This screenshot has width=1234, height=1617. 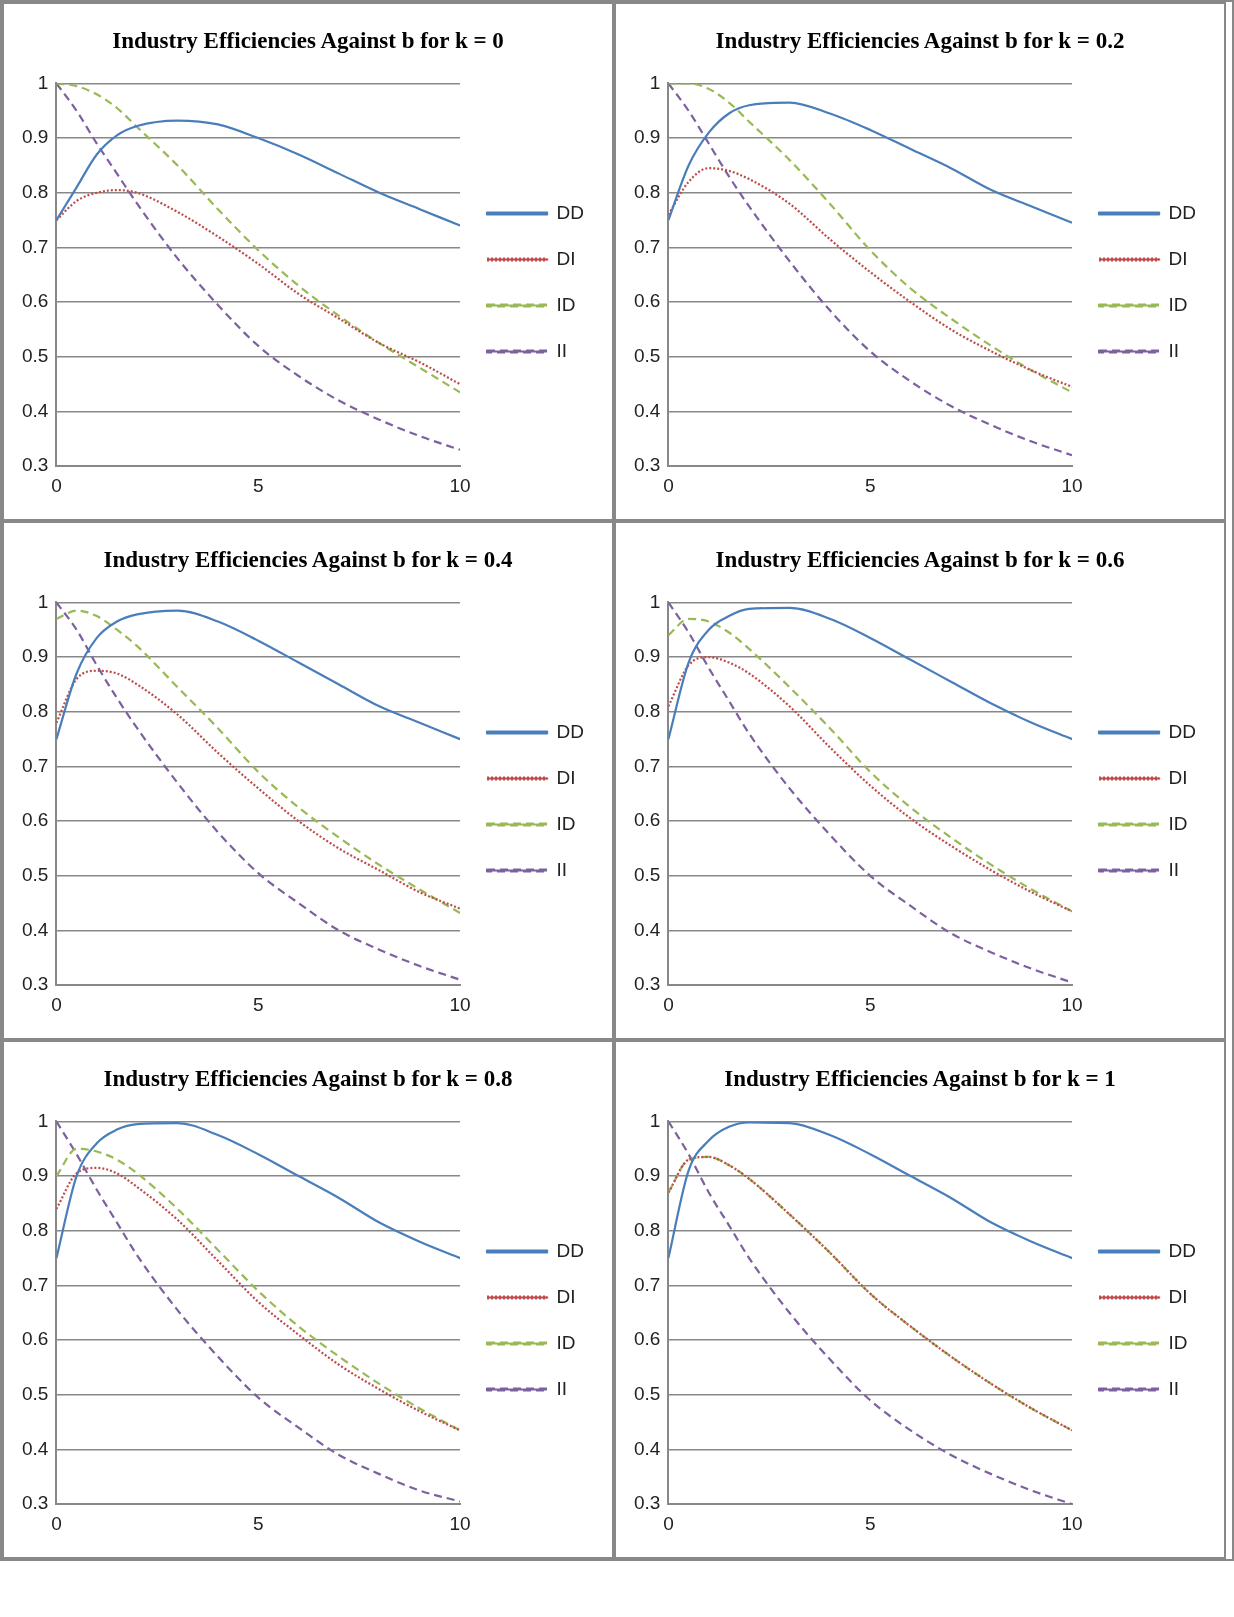 I want to click on chart-title: Industry Efficiencies Against b for k = 0.6, so click(x=920, y=560).